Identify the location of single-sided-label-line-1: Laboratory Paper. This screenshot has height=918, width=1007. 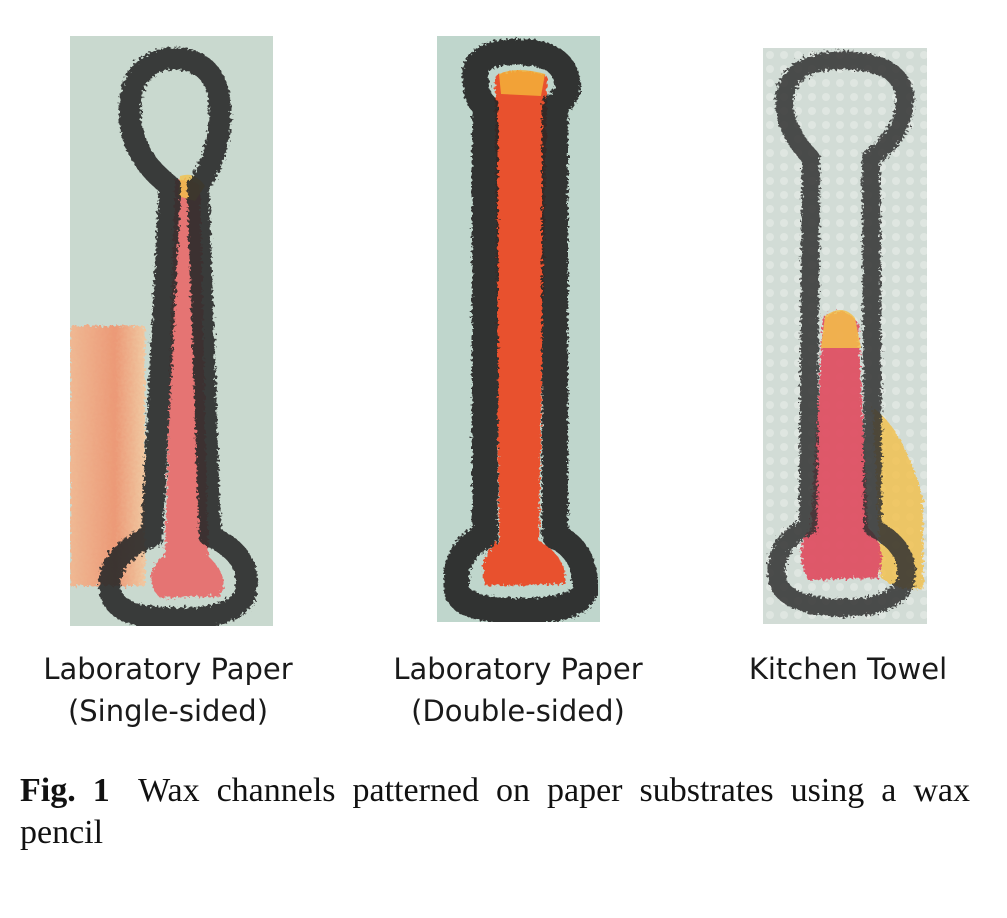
(168, 669).